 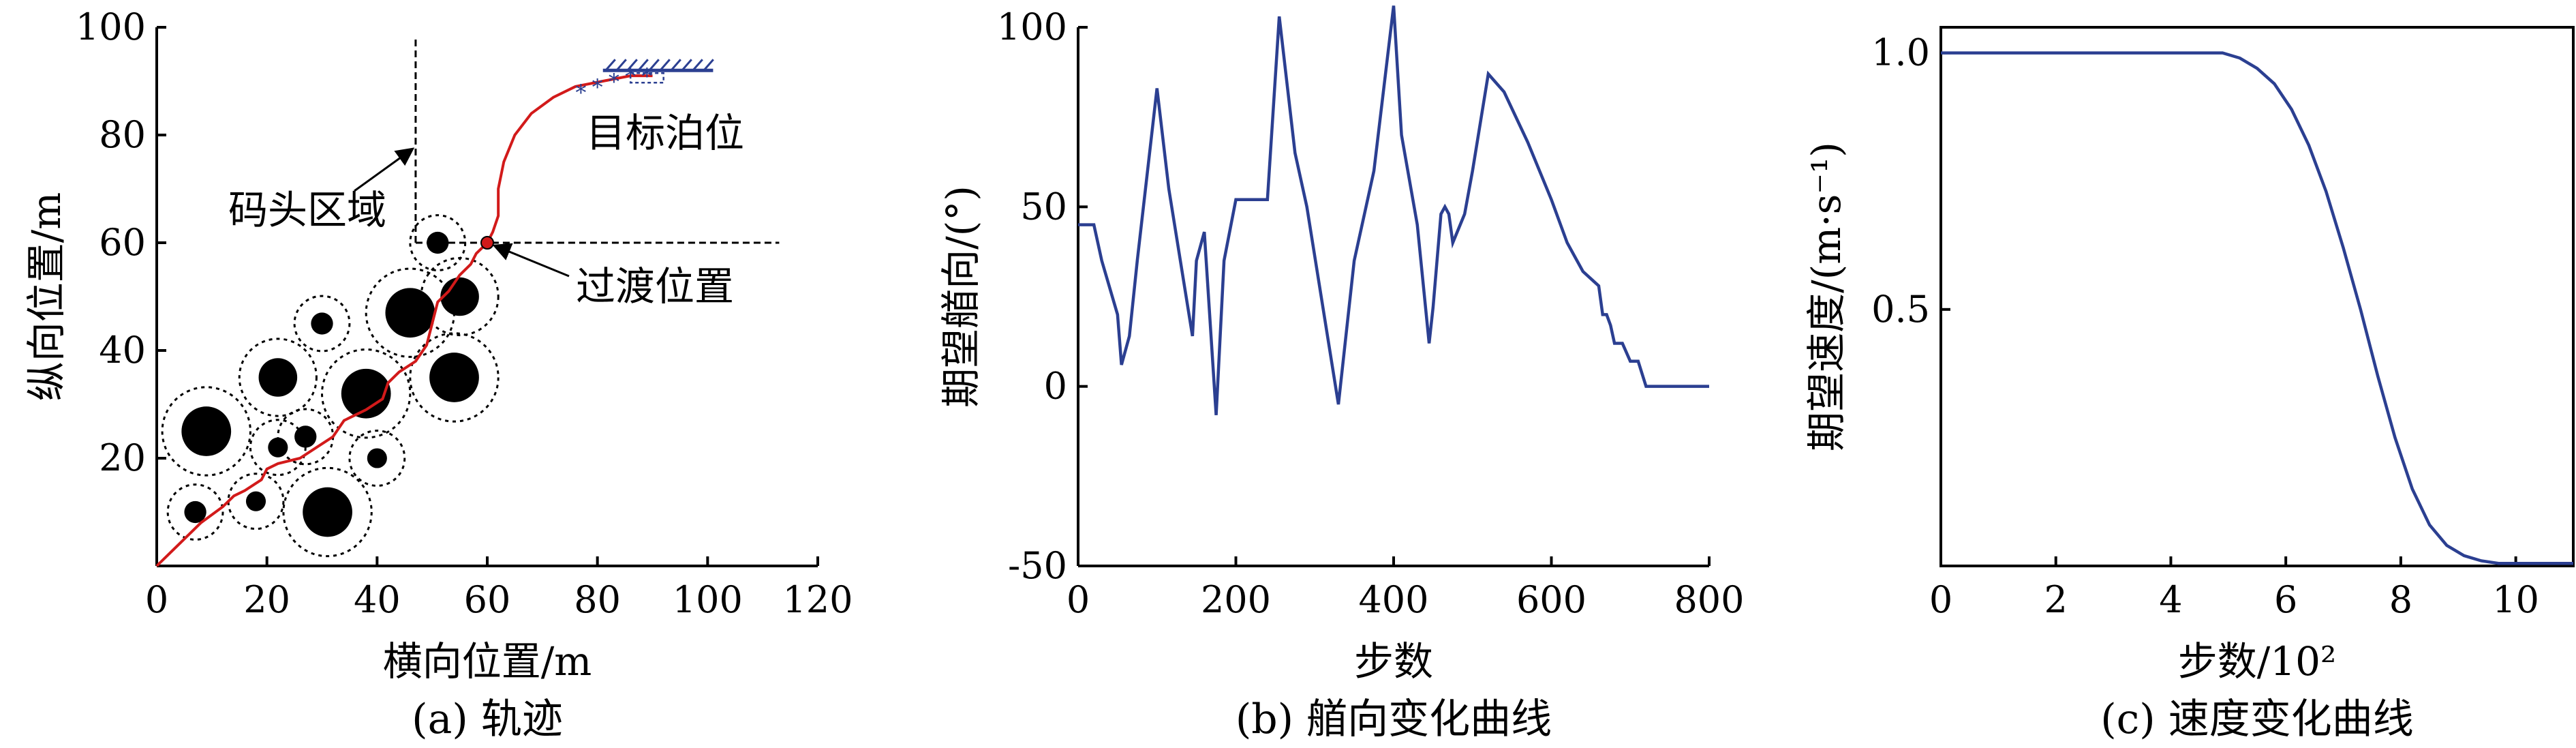 What do you see at coordinates (2257, 661) in the screenshot?
I see `x-axis-label: 步数/10²` at bounding box center [2257, 661].